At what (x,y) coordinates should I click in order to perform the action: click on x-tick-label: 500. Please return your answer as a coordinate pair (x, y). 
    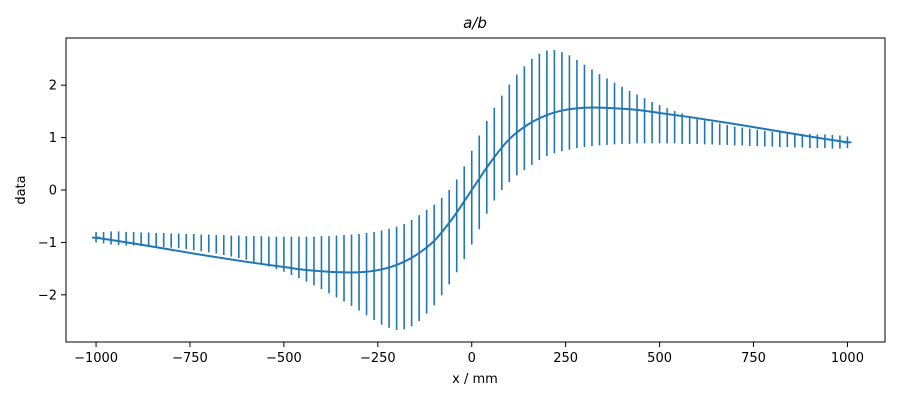
    Looking at the image, I should click on (659, 358).